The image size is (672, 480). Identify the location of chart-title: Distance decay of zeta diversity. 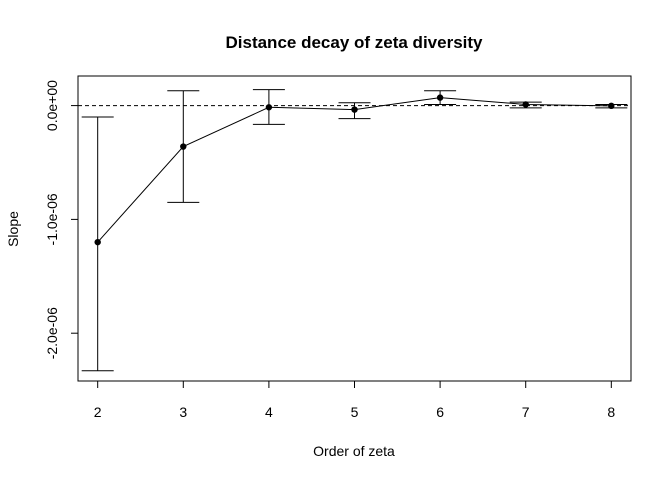
(354, 42).